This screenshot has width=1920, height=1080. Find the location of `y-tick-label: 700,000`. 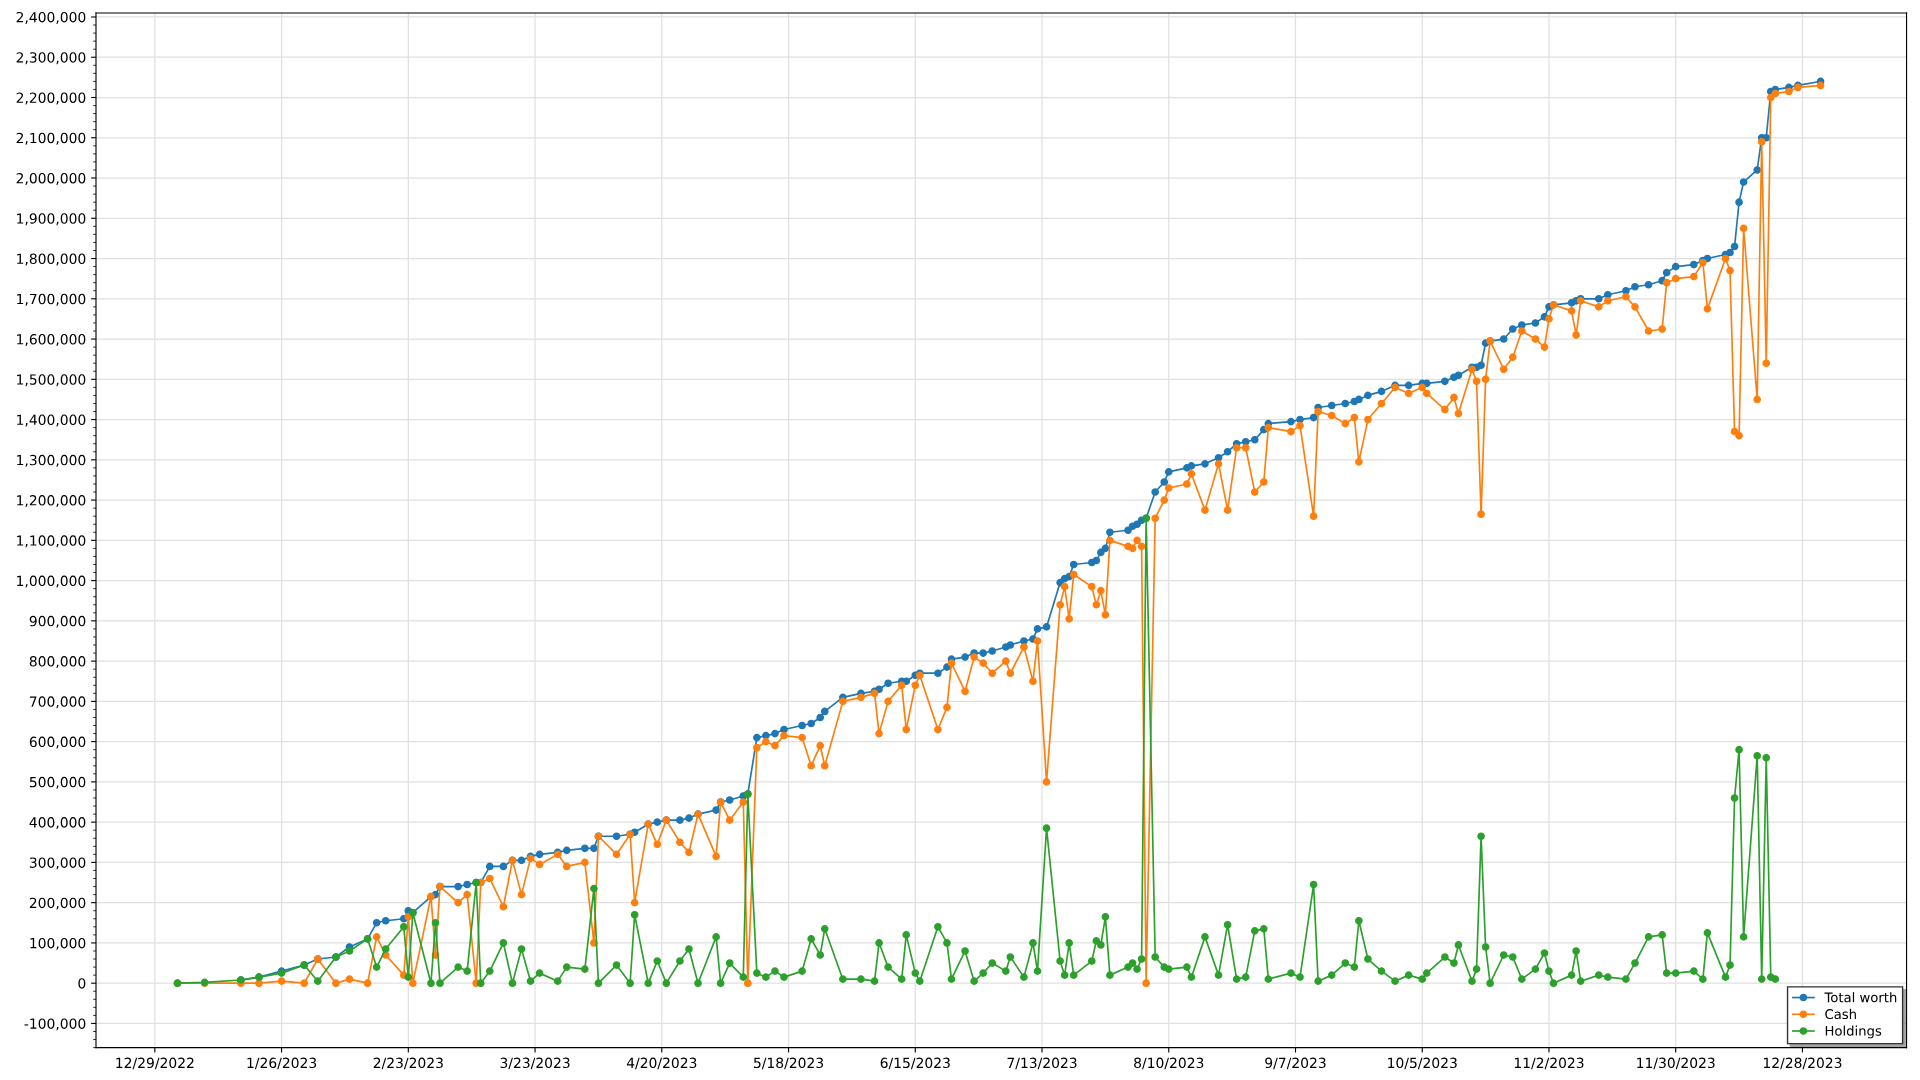

y-tick-label: 700,000 is located at coordinates (57, 702).